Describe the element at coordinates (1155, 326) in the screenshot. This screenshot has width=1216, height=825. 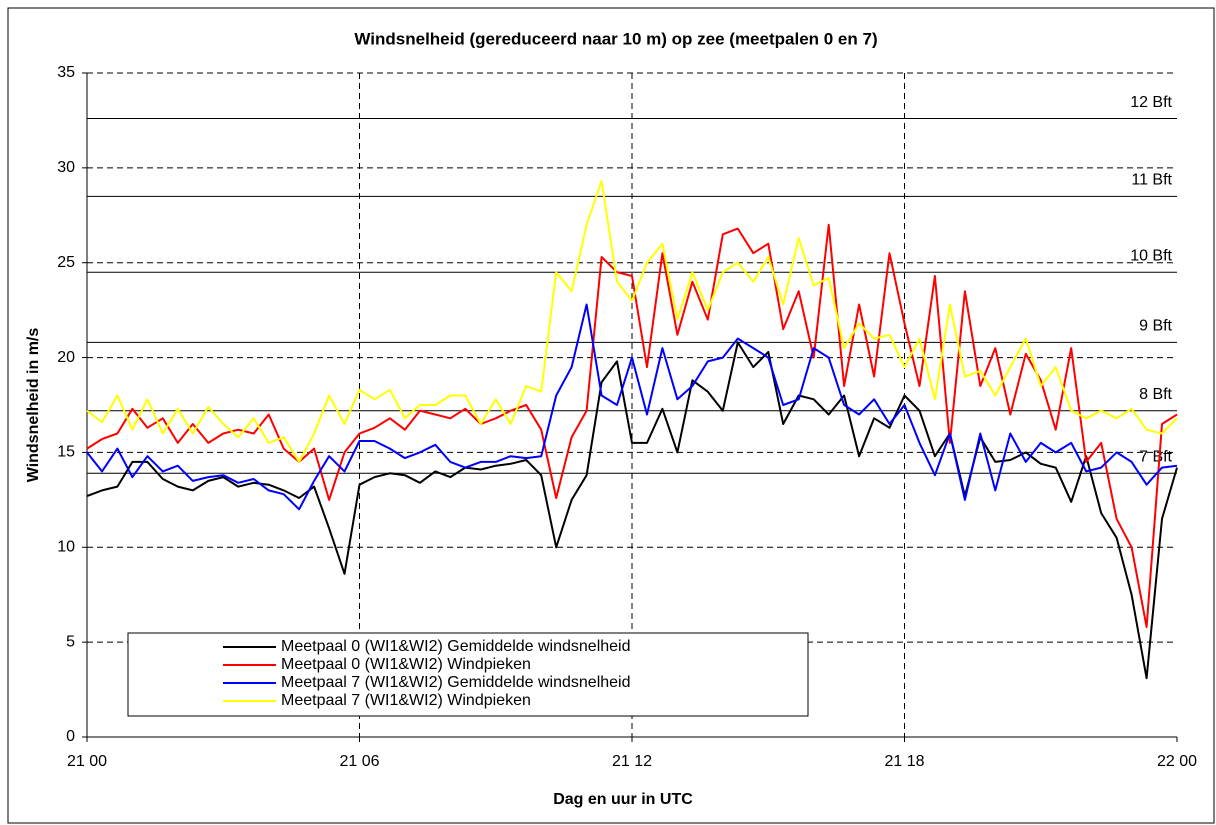
I see `beaufort-label: 9 Bft` at that location.